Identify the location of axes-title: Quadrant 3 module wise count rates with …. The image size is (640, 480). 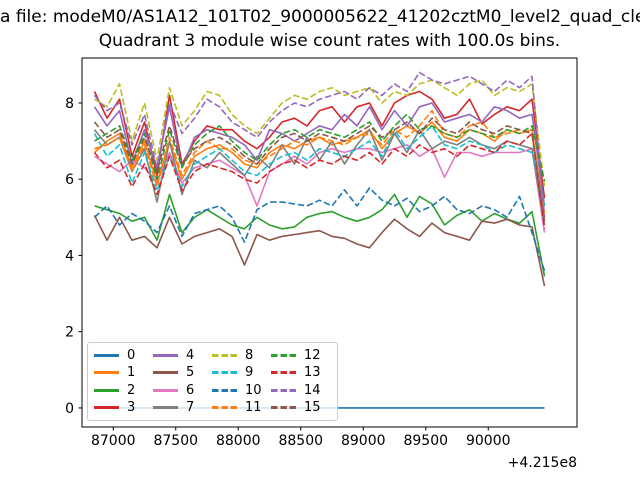
(329, 41).